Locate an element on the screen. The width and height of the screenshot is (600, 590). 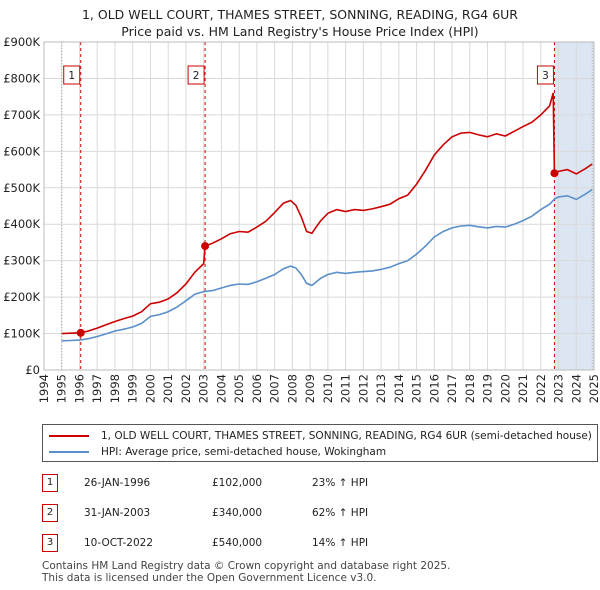
x-tick-label: 2007 is located at coordinates (275, 388).